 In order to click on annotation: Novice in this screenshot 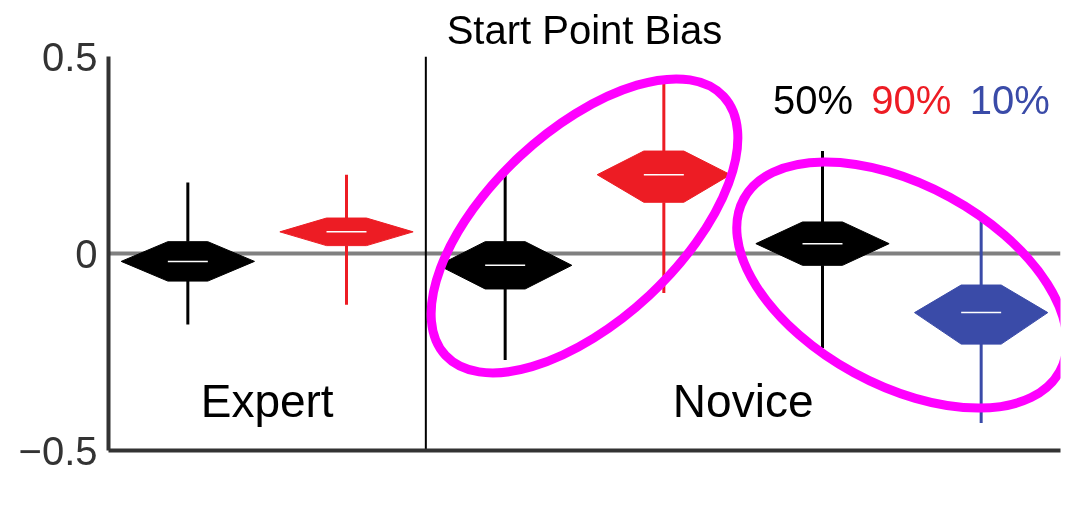, I will do `click(743, 401)`.